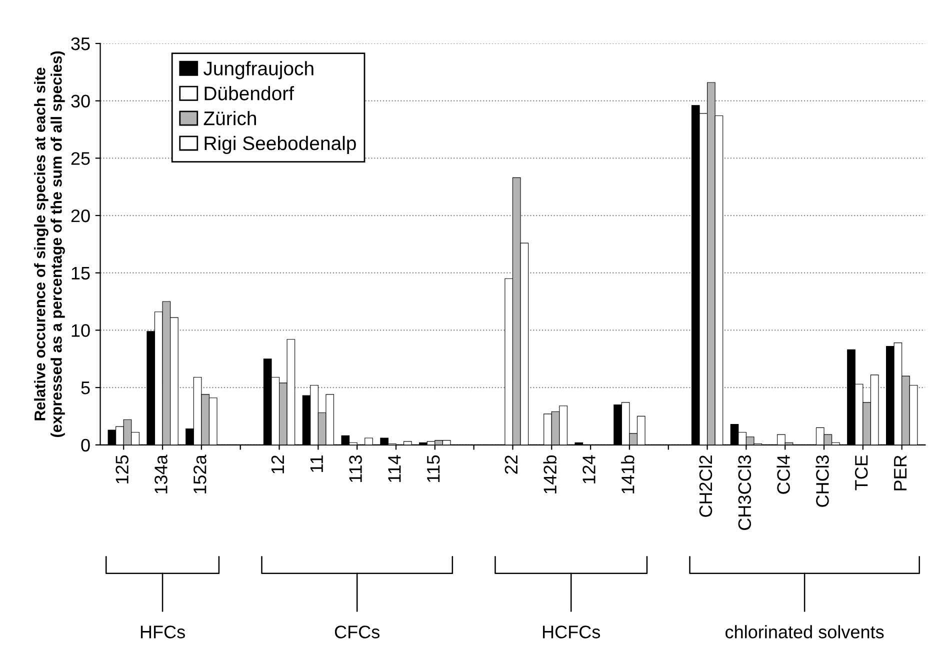 Image resolution: width=946 pixels, height=669 pixels. Describe the element at coordinates (822, 481) in the screenshot. I see `x-tick-label: CHCl3` at that location.